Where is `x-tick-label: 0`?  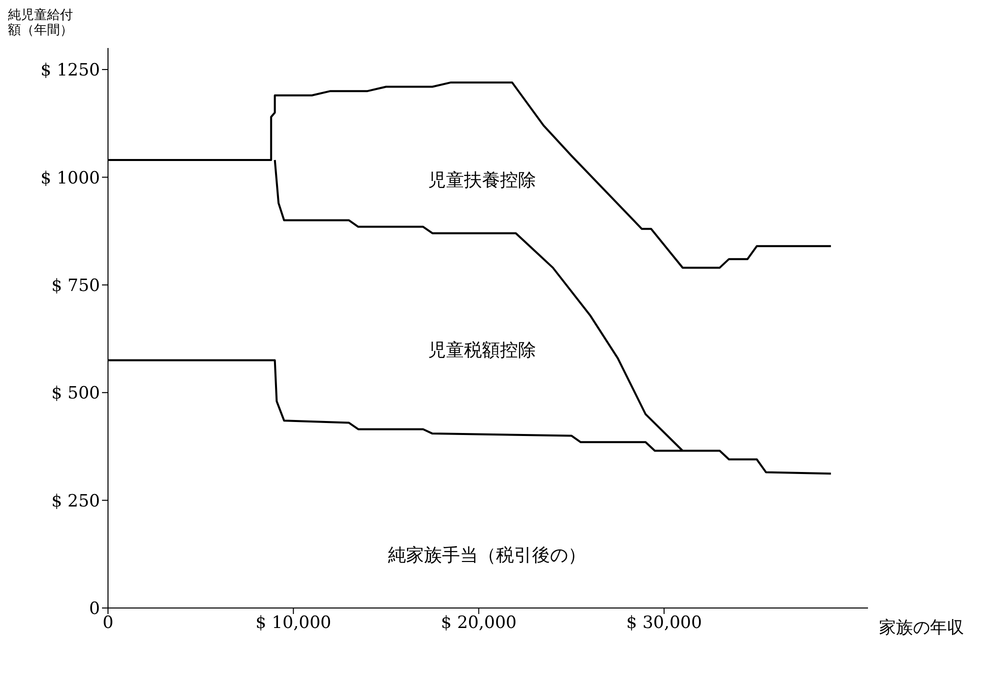
x-tick-label: 0 is located at coordinates (108, 623).